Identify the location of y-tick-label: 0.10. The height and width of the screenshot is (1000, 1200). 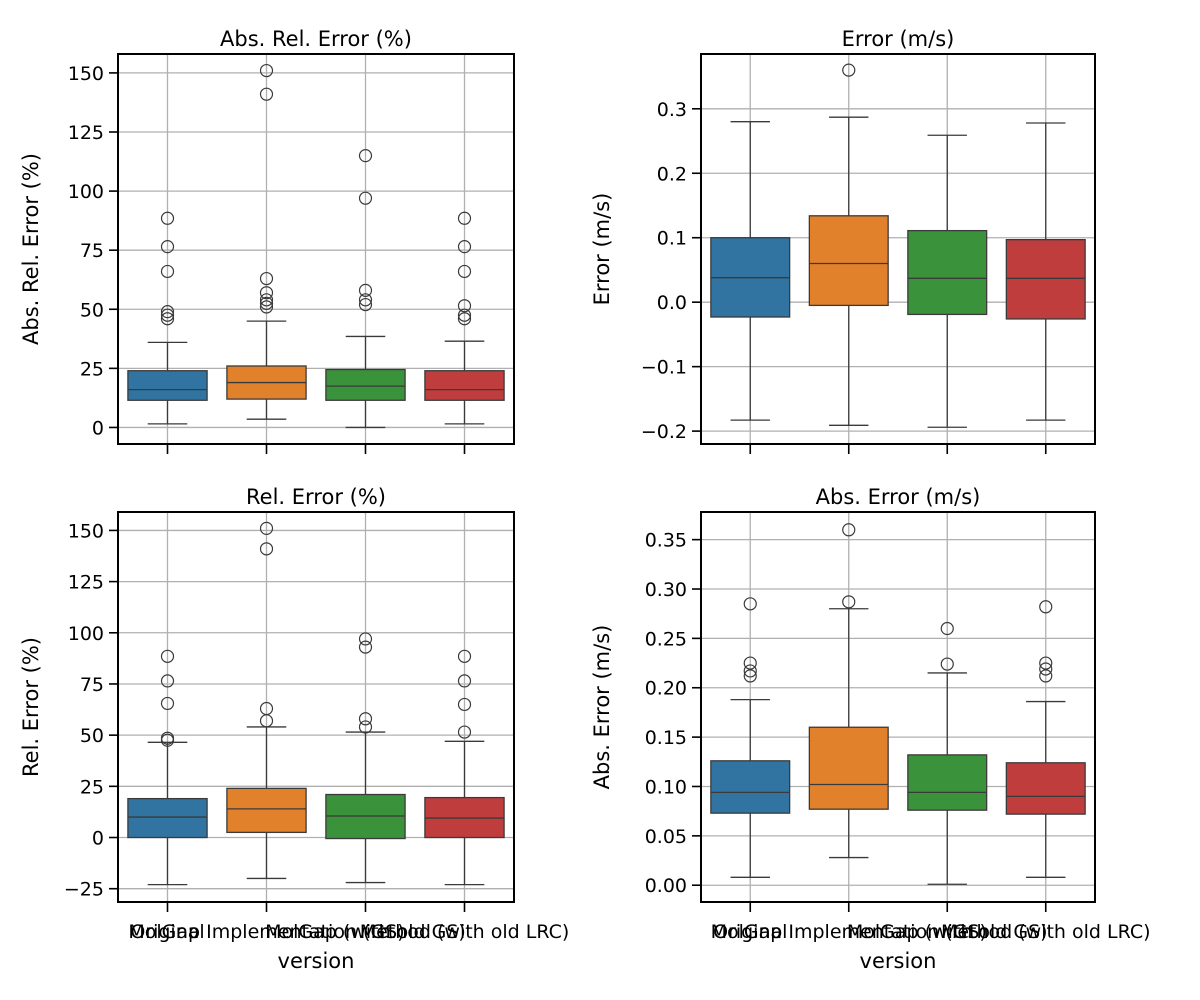
(666, 787).